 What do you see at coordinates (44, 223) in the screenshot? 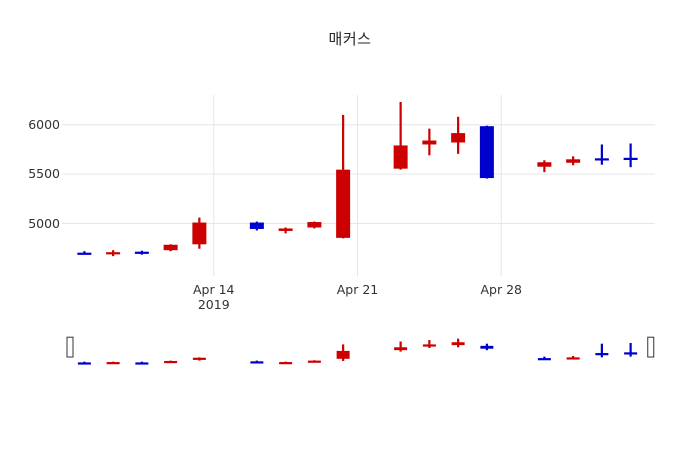
I see `y-axis-tick-label: 5000` at bounding box center [44, 223].